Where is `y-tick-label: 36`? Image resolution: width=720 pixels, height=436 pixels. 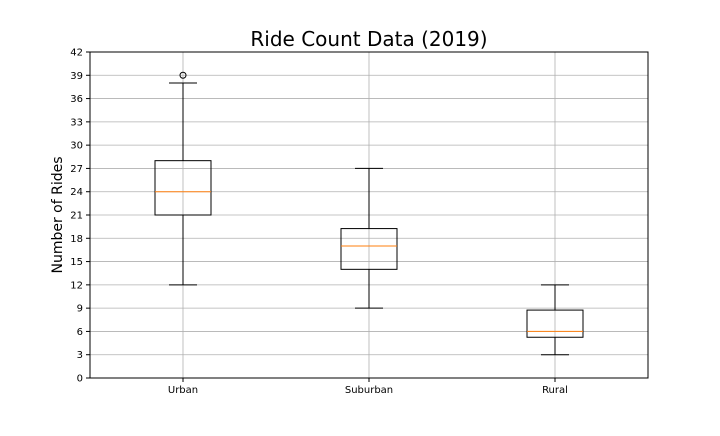
y-tick-label: 36 is located at coordinates (76, 99).